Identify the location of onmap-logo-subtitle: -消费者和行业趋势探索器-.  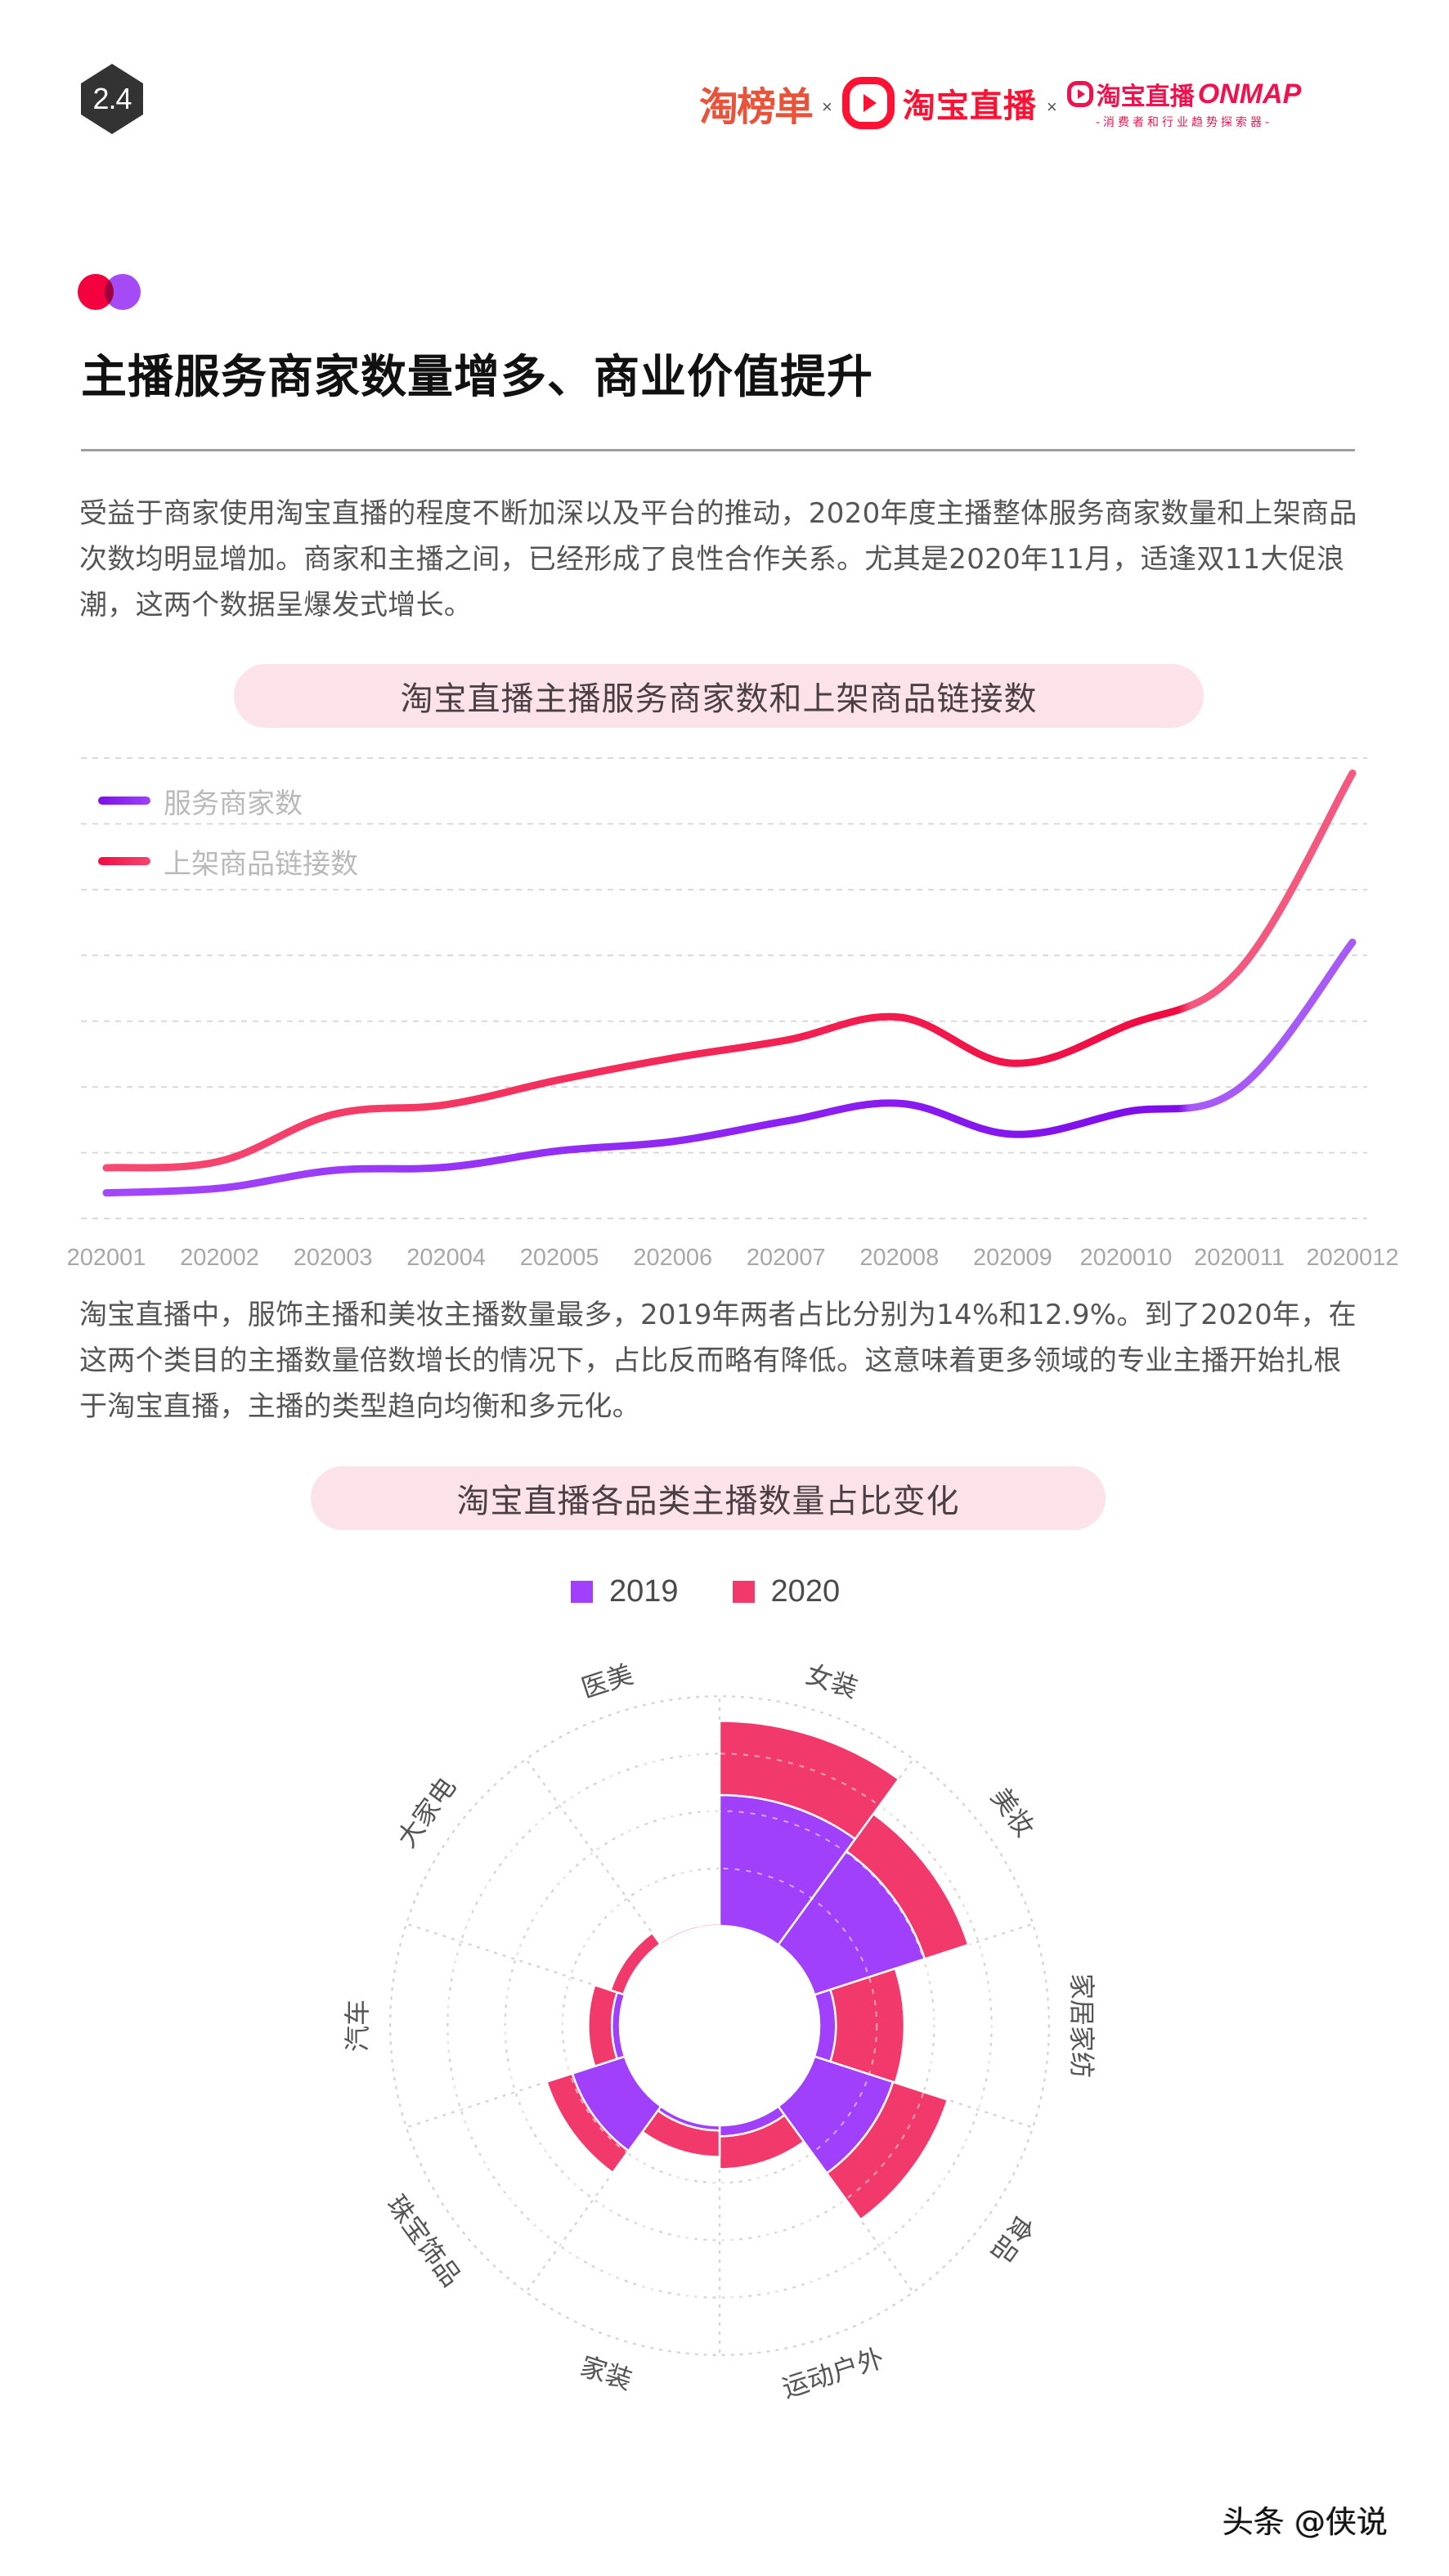
(1184, 122).